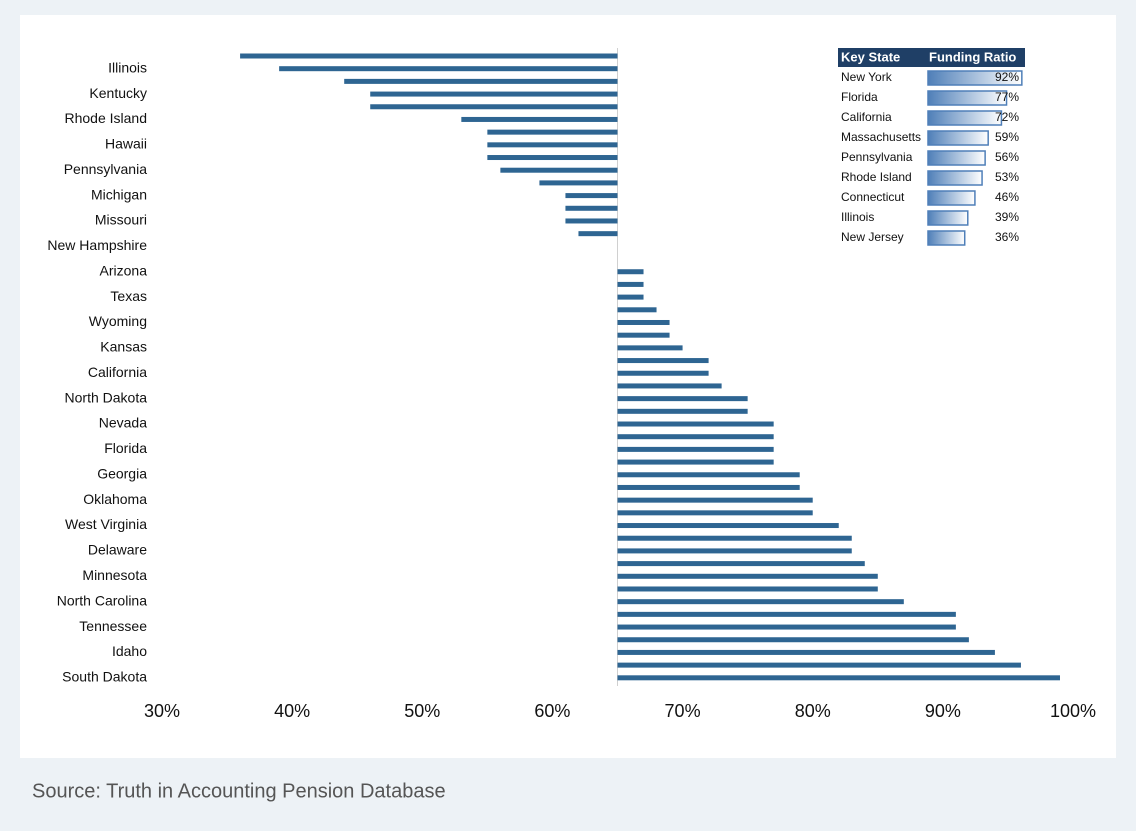  Describe the element at coordinates (859, 97) in the screenshot. I see `inset-state: Florida` at that location.